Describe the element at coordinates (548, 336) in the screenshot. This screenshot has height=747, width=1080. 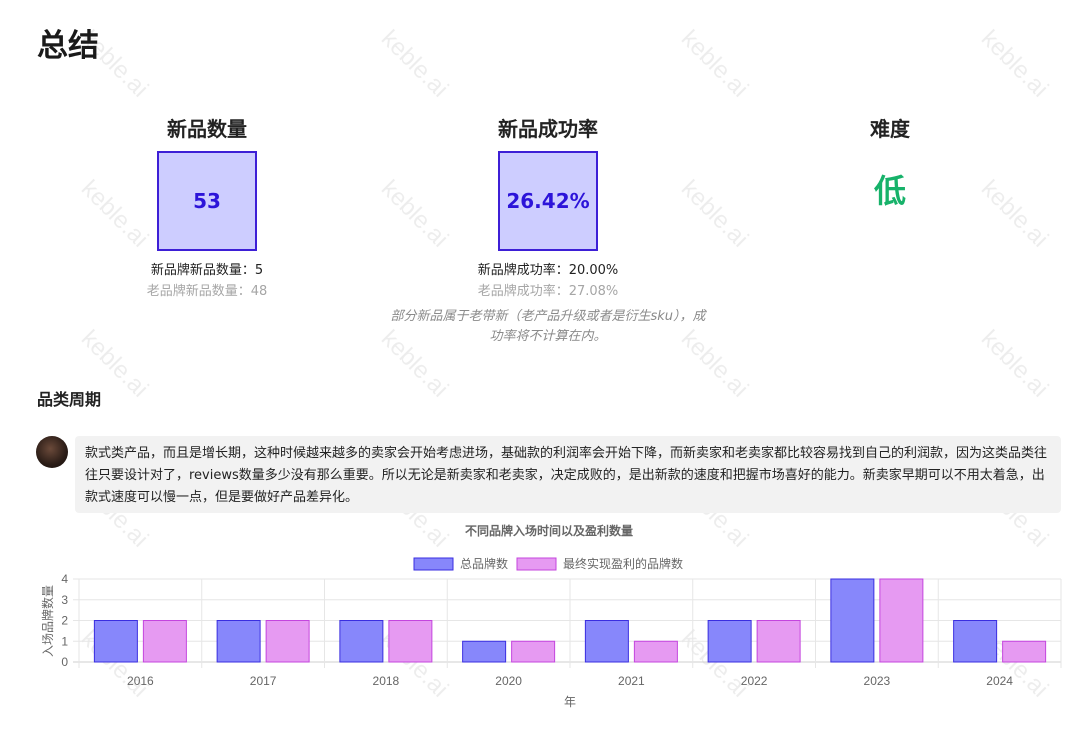
I see `note-line: 功率将不计算在内。` at that location.